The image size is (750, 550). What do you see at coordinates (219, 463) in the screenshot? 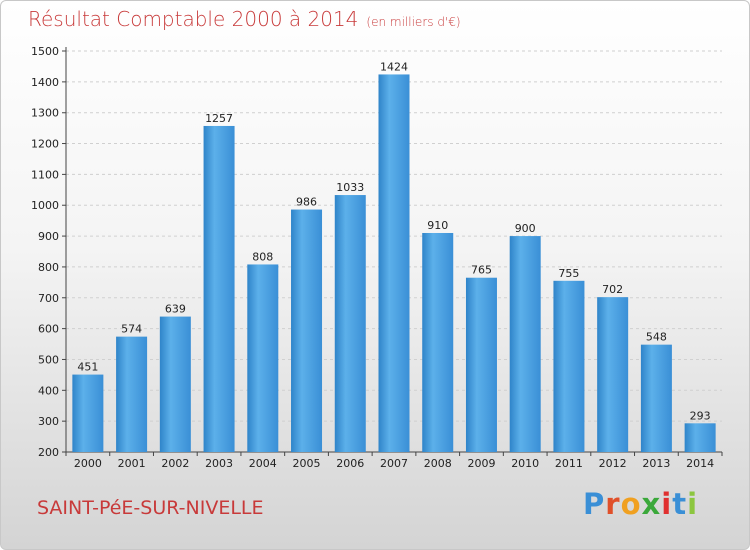
I see `x-tick-label-2003: 2003` at bounding box center [219, 463].